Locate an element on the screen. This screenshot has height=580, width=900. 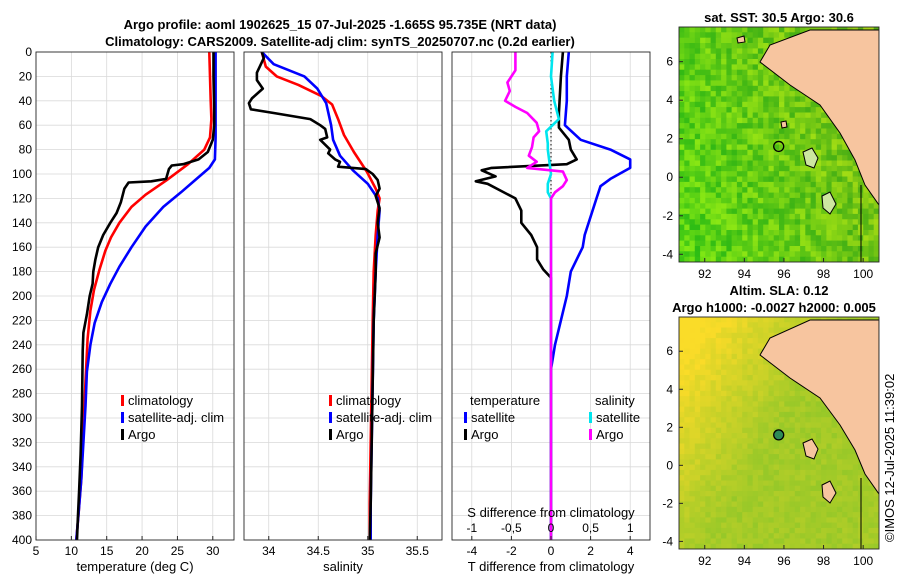
x2-tick-label: 0 is located at coordinates (551, 528).